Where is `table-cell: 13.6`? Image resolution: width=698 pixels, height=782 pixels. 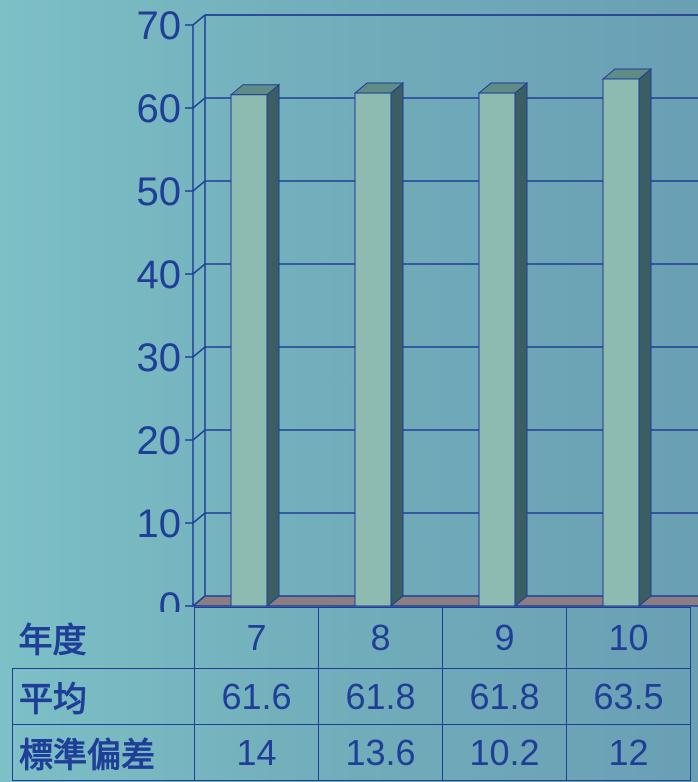 table-cell: 13.6 is located at coordinates (380, 752).